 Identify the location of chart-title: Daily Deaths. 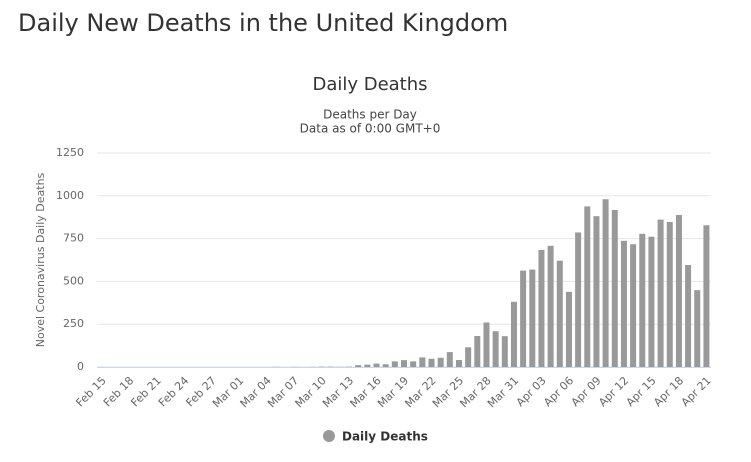
(369, 84).